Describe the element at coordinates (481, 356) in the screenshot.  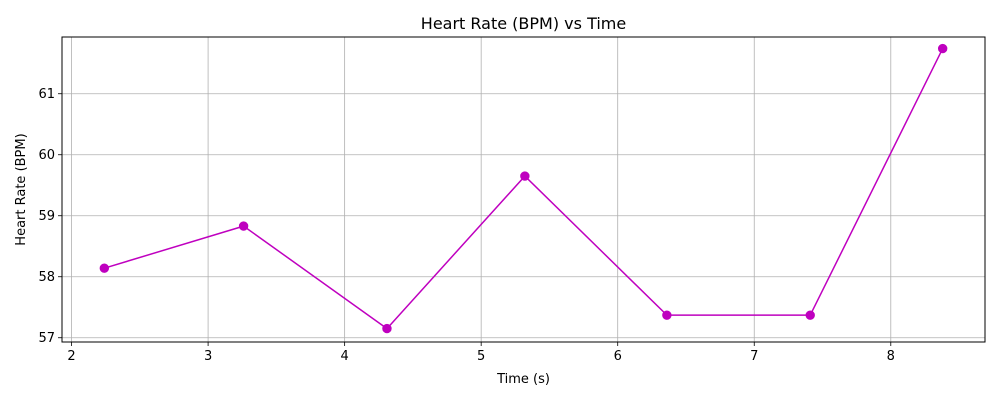
I see `x-tick-label: 5` at that location.